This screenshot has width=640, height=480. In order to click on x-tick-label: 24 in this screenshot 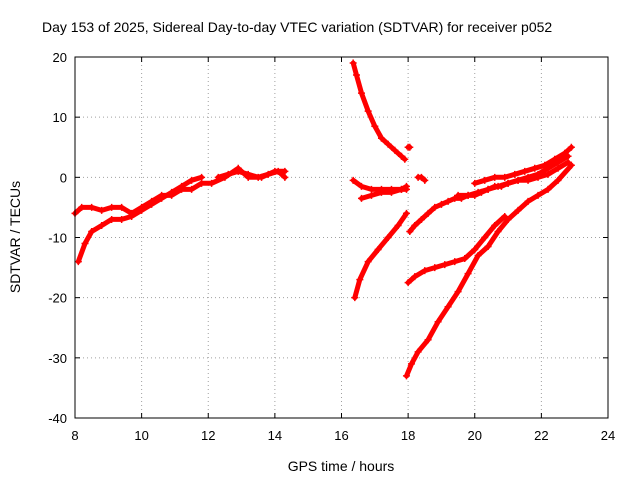, I will do `click(608, 435)`.